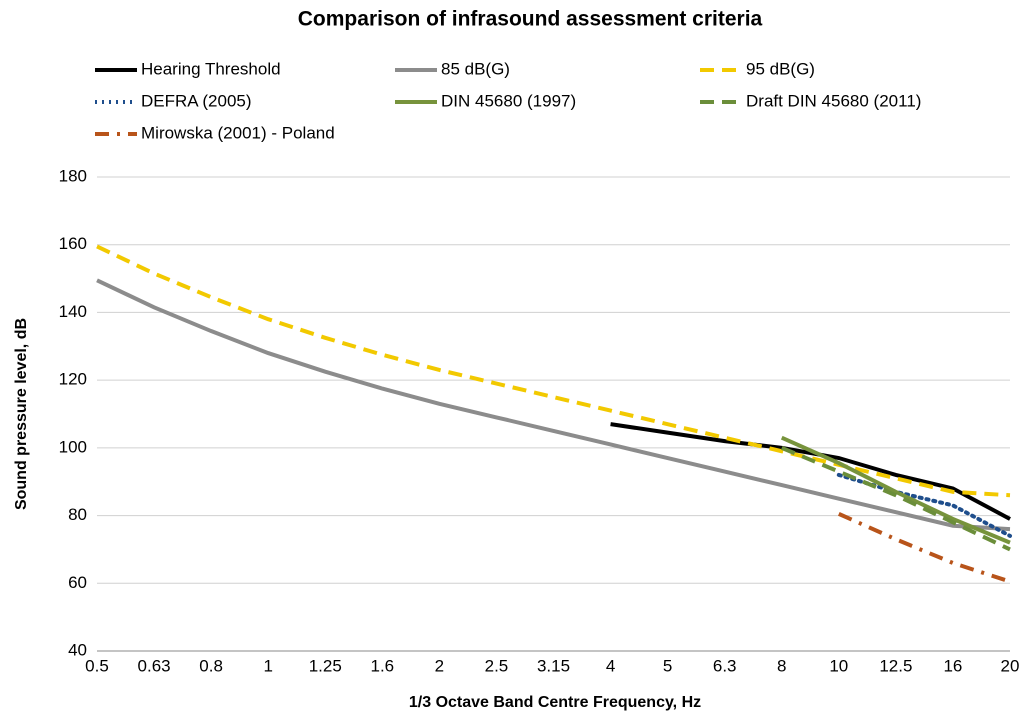  Describe the element at coordinates (73, 446) in the screenshot. I see `y-tick-label: 100` at that location.